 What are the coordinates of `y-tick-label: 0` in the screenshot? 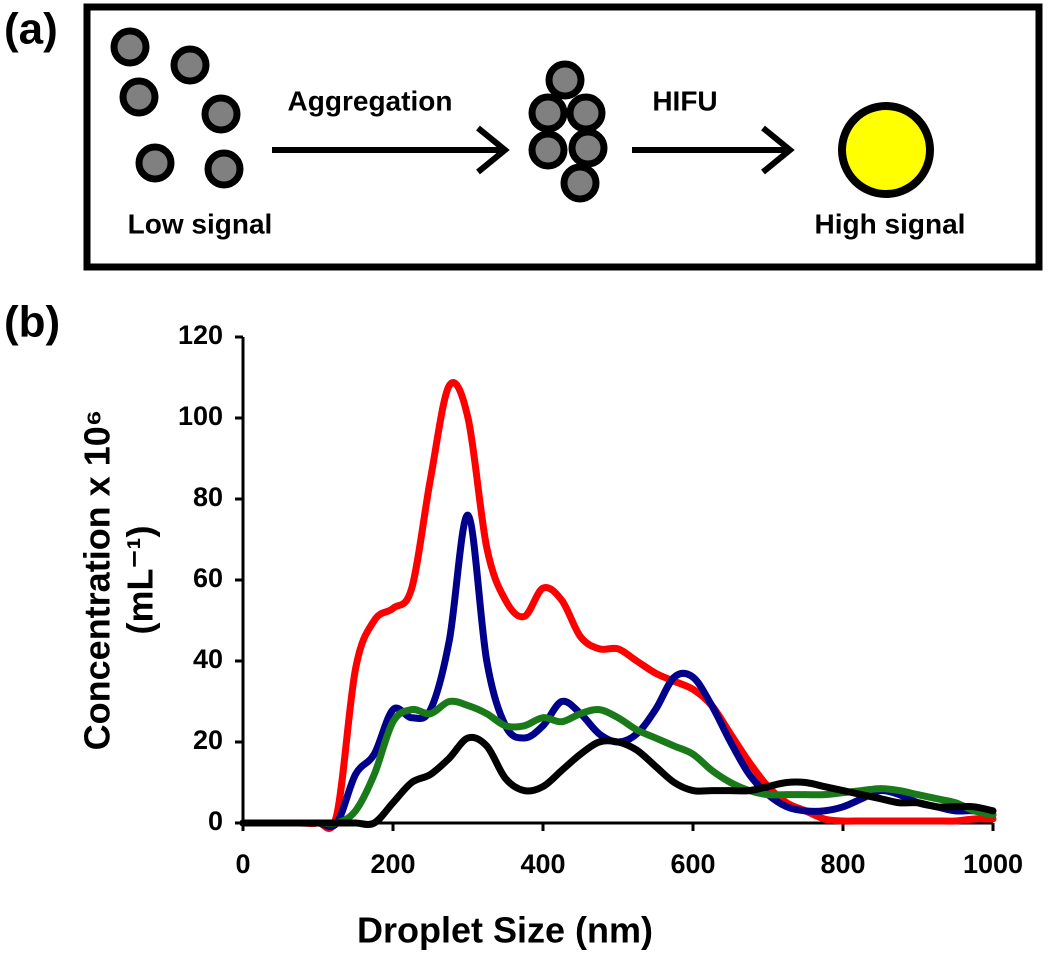 It's located at (215, 821).